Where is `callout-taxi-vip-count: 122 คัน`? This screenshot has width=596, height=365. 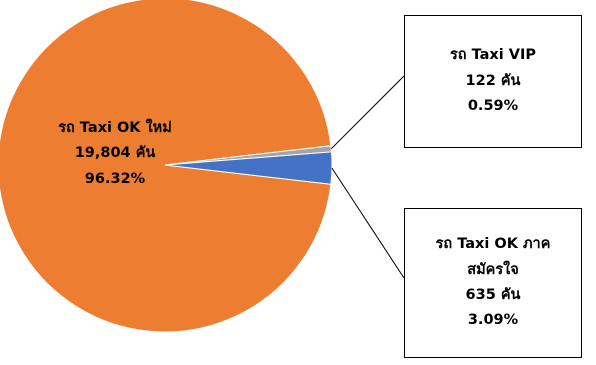
callout-taxi-vip-count: 122 คัน is located at coordinates (493, 80).